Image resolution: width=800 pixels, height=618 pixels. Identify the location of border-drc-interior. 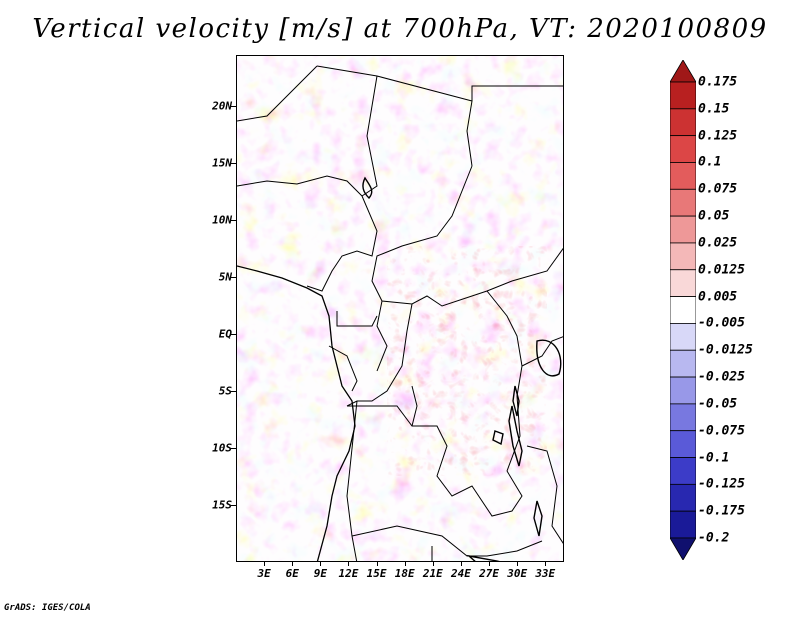
(414, 406).